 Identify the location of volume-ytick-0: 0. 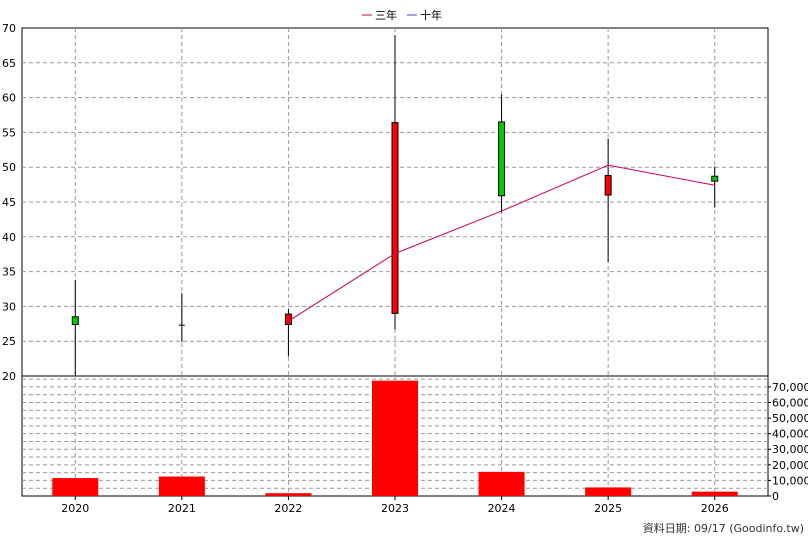
(775, 496).